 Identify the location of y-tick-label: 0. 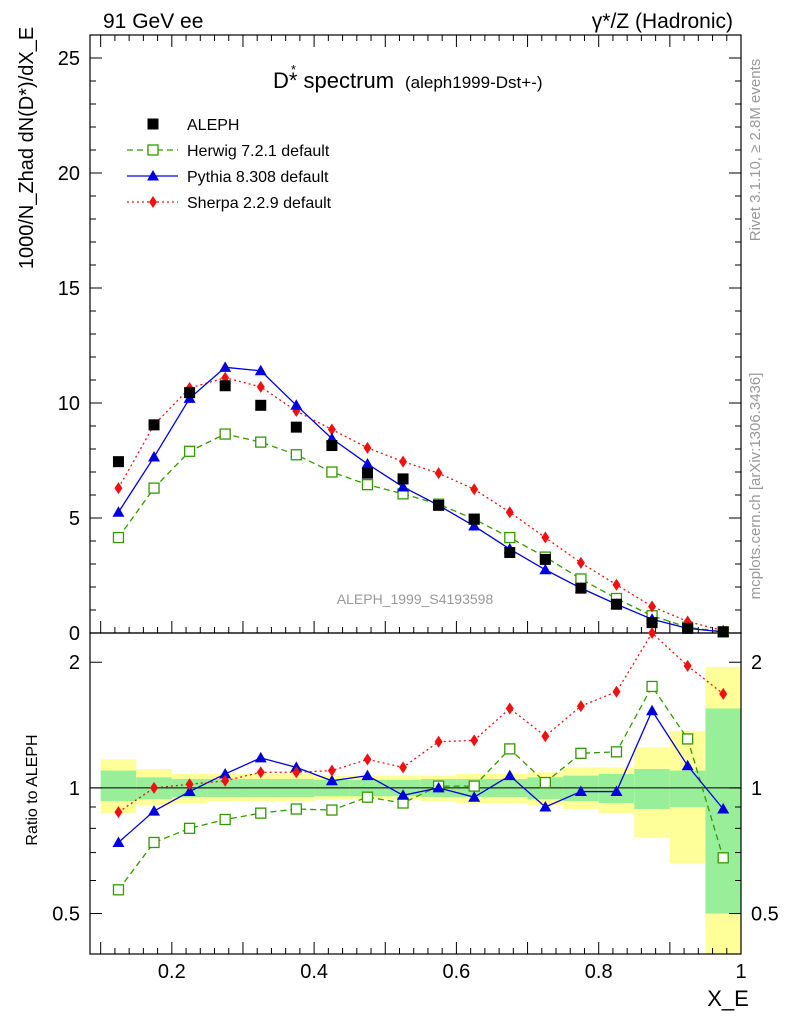
(74, 634).